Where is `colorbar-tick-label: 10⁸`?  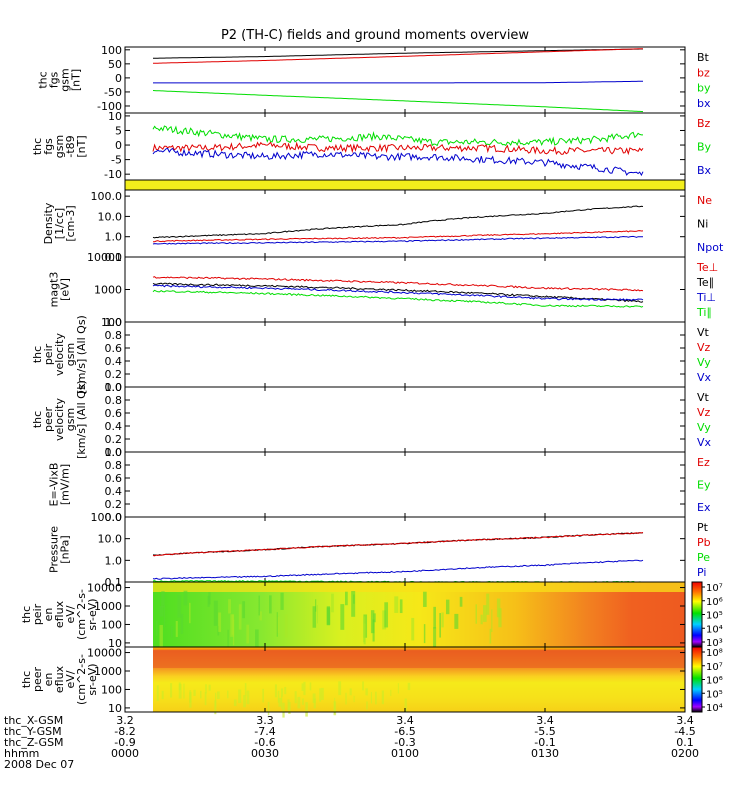
colorbar-tick-label: 10⁸ is located at coordinates (714, 653).